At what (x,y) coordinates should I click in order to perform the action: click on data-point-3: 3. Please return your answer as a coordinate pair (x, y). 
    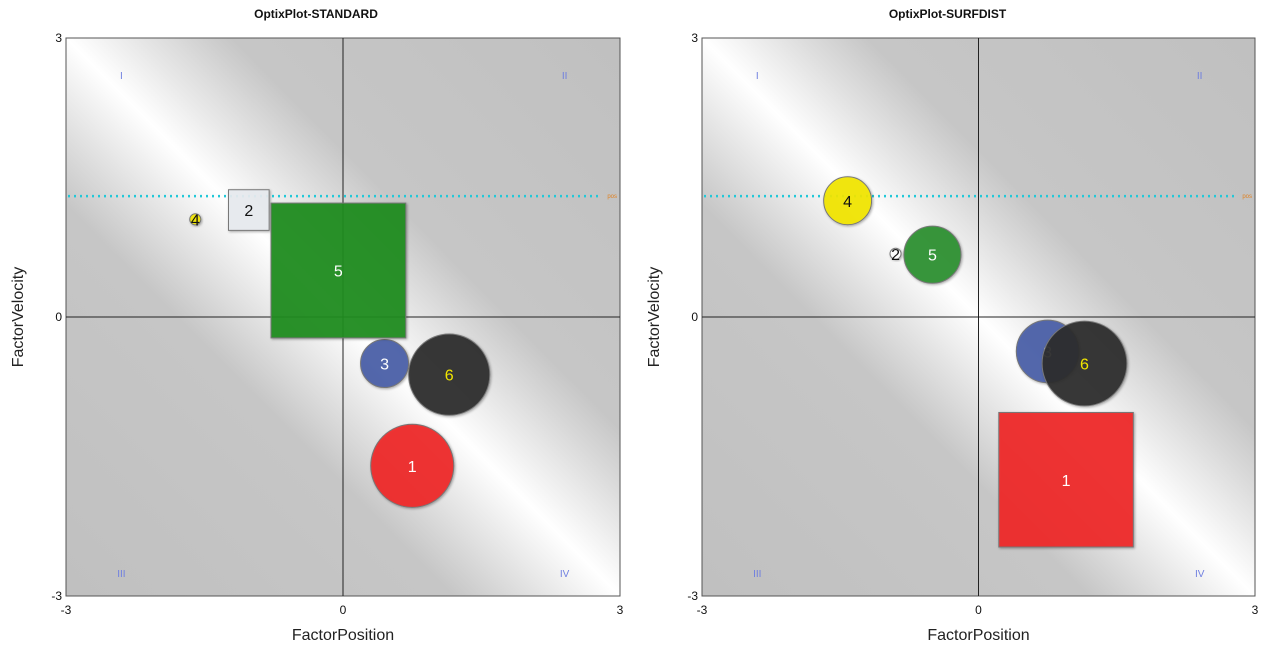
    Looking at the image, I should click on (385, 363).